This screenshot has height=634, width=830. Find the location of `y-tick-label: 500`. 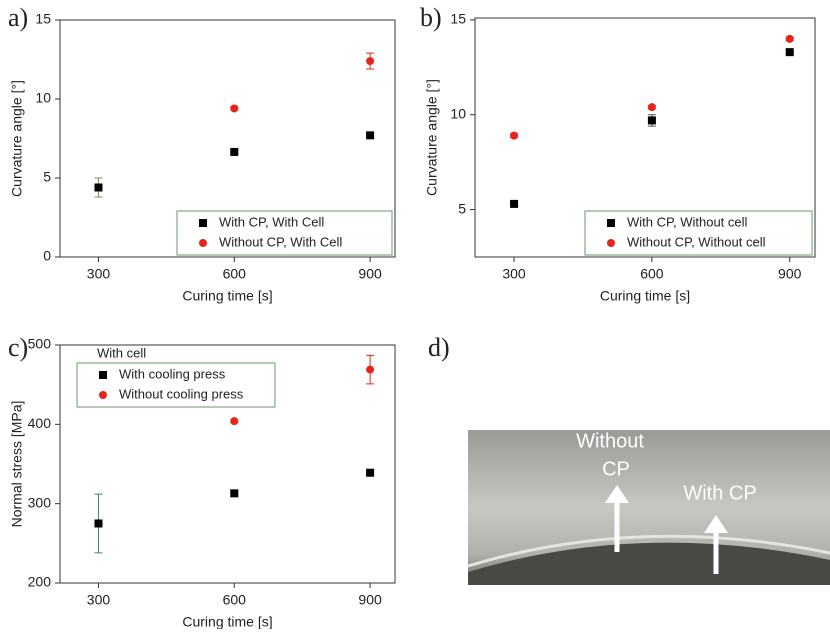

y-tick-label: 500 is located at coordinates (40, 344).